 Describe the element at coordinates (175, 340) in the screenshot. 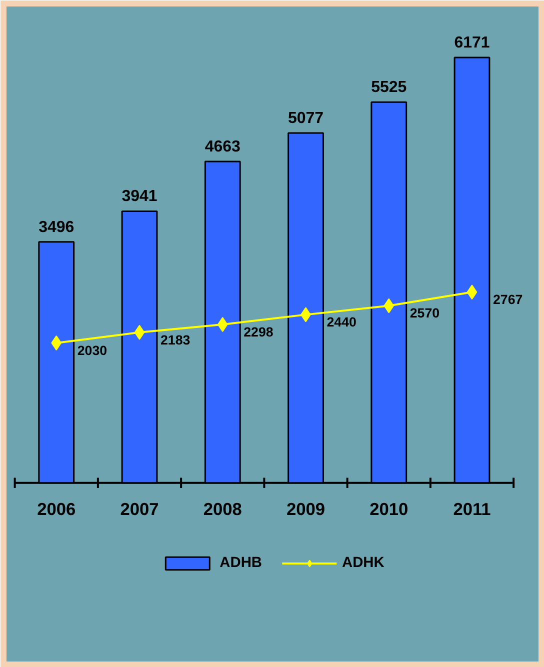

I see `data-label: 2183` at that location.